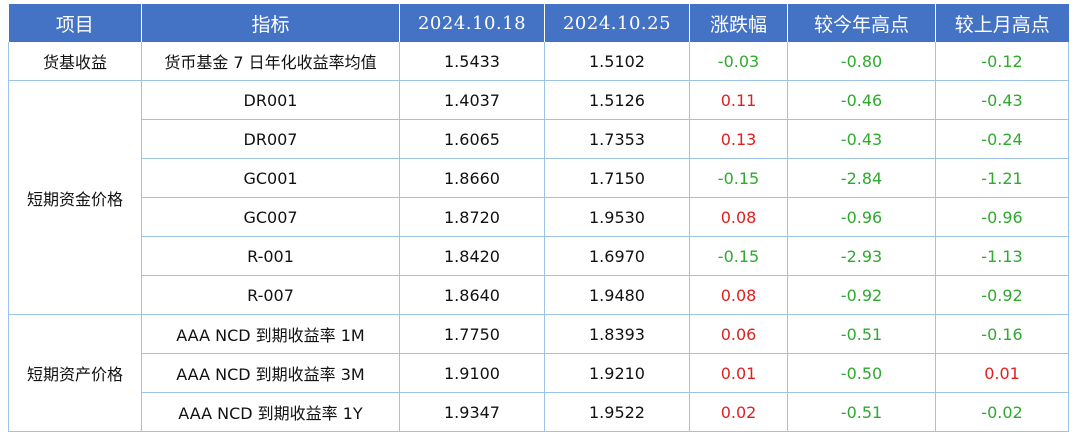  I want to click on vs-year-high-cell: -0.46, so click(861, 100).